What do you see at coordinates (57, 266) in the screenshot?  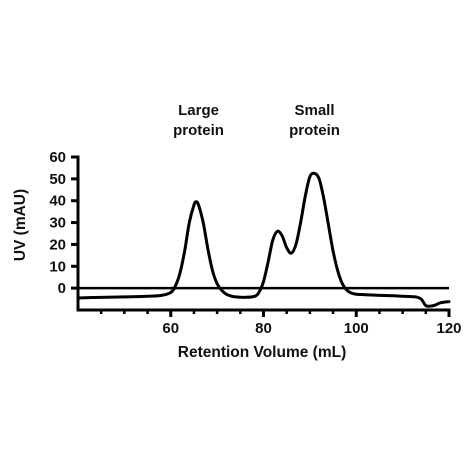 I see `y-tick-label: 10` at bounding box center [57, 266].